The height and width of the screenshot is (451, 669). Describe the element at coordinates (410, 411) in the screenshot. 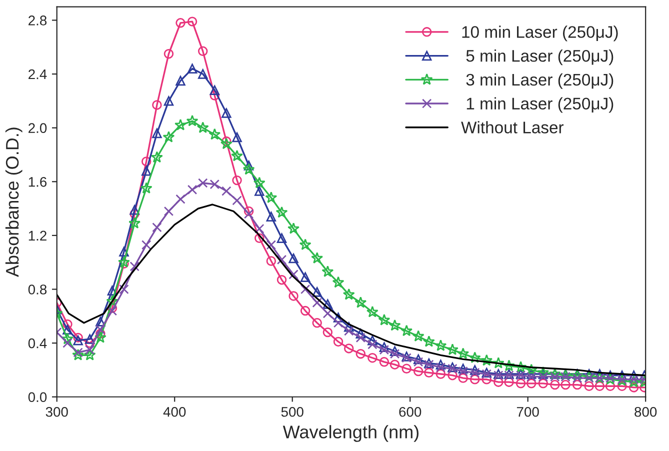

I see `x-tick-label: 600` at that location.